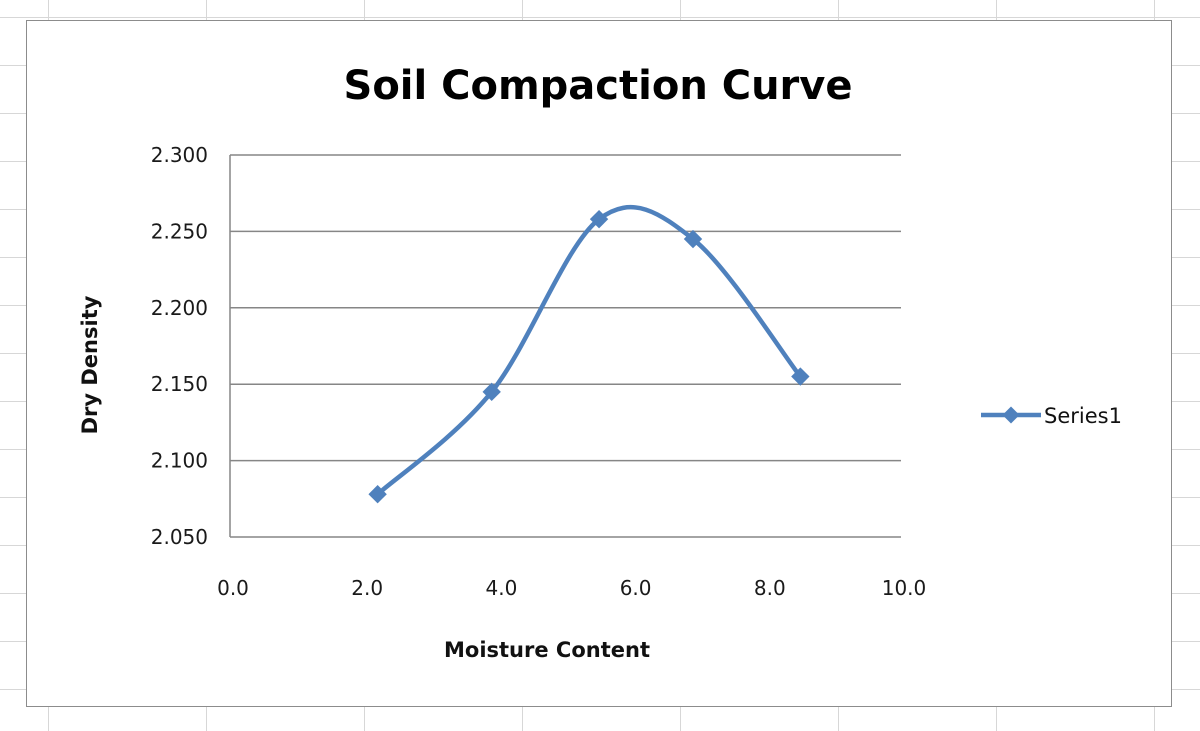  Describe the element at coordinates (179, 346) in the screenshot. I see `y-axis-ticks: 2.050 2.100 2.150 2.200 2.250 2.300` at that location.